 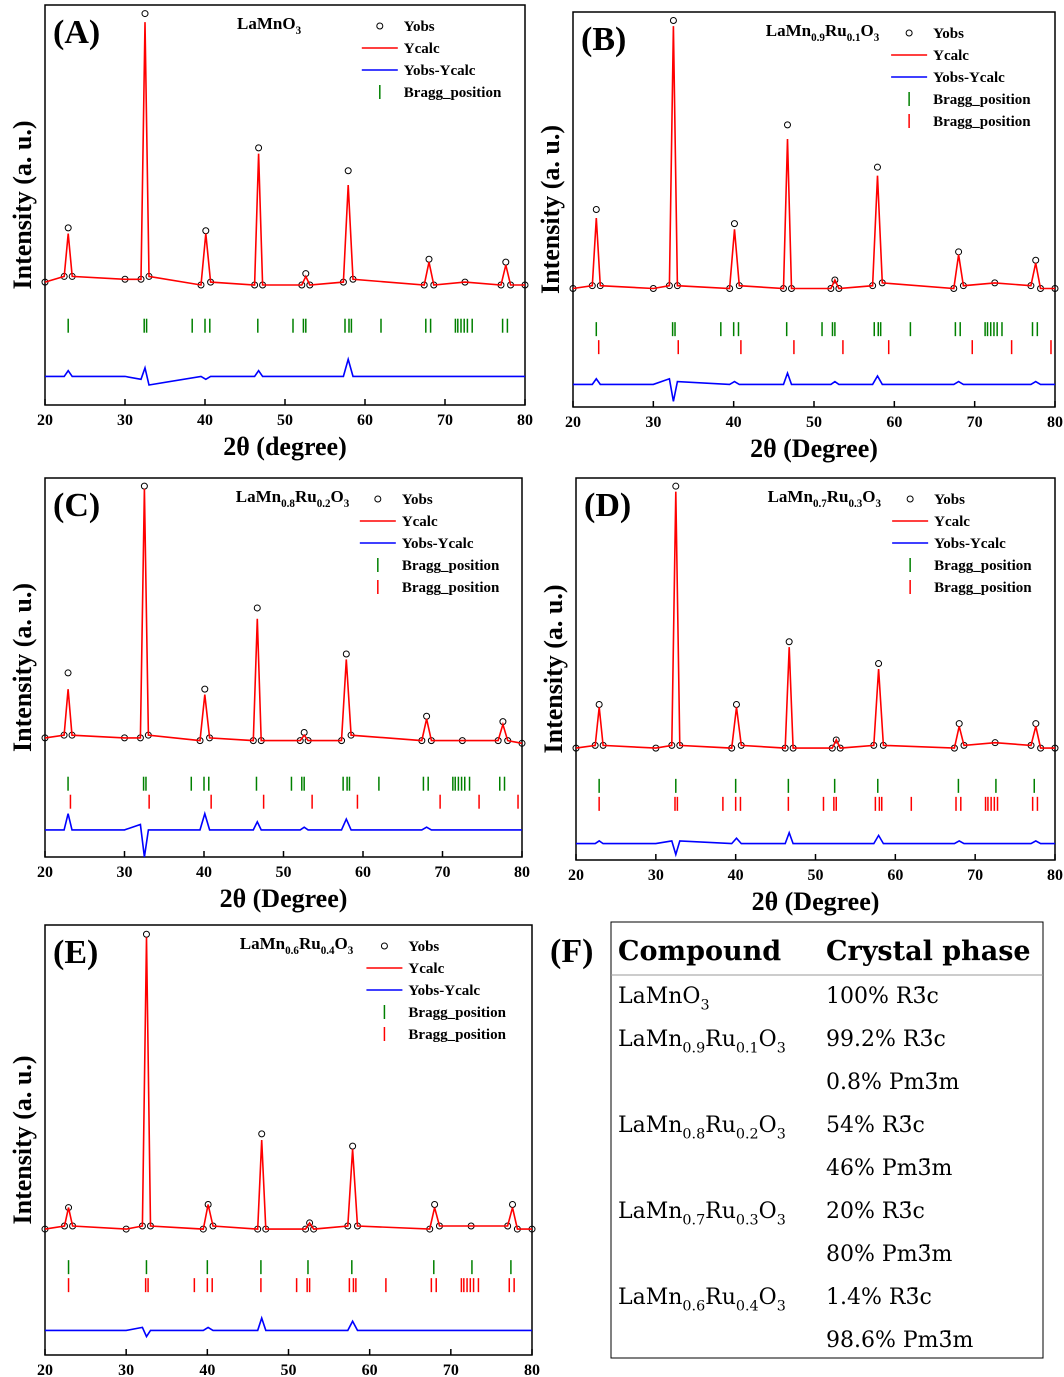 What do you see at coordinates (825, 498) in the screenshot?
I see `chart-title: LaMn0.7Ru0.3O3` at bounding box center [825, 498].